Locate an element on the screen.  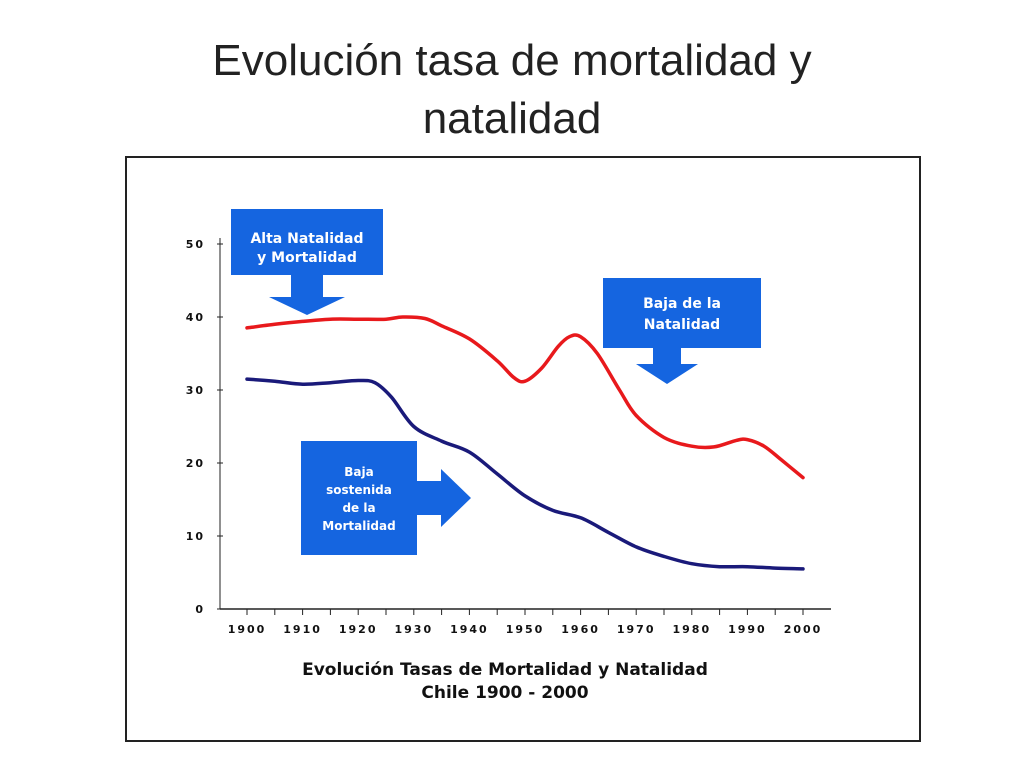
y-tick-label: 20 is located at coordinates (195, 463).